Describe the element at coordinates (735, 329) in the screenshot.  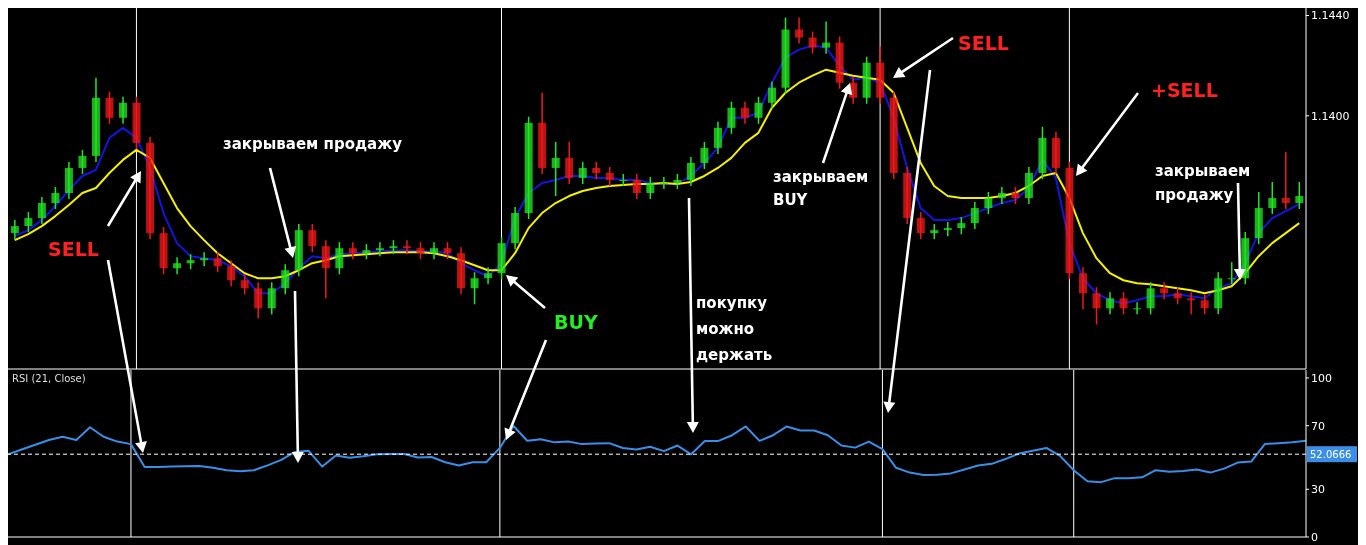
I see `annotation: покупку можно держать` at that location.